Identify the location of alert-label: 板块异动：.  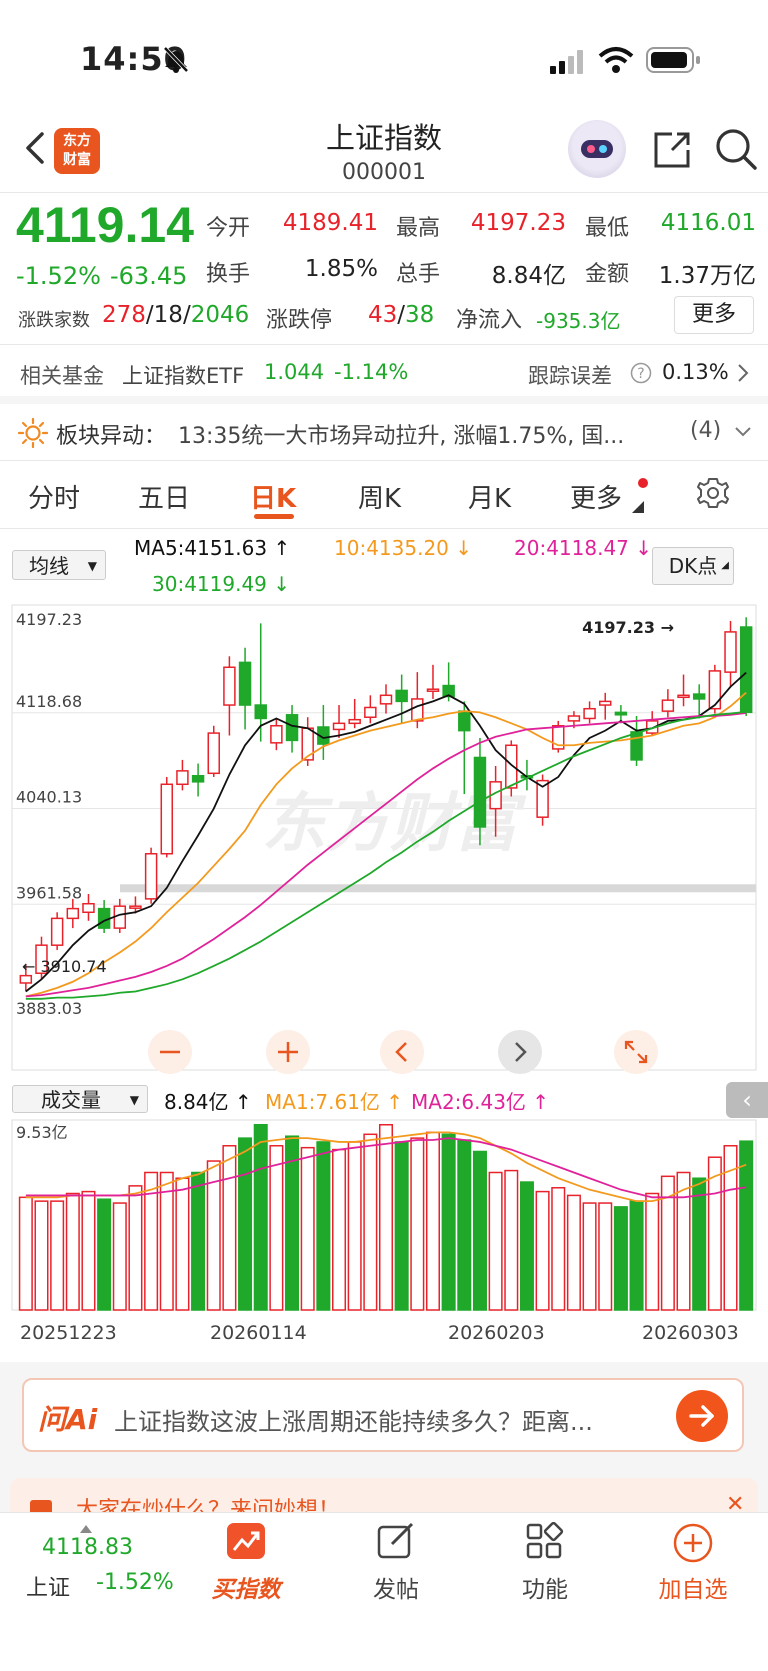
(111, 436).